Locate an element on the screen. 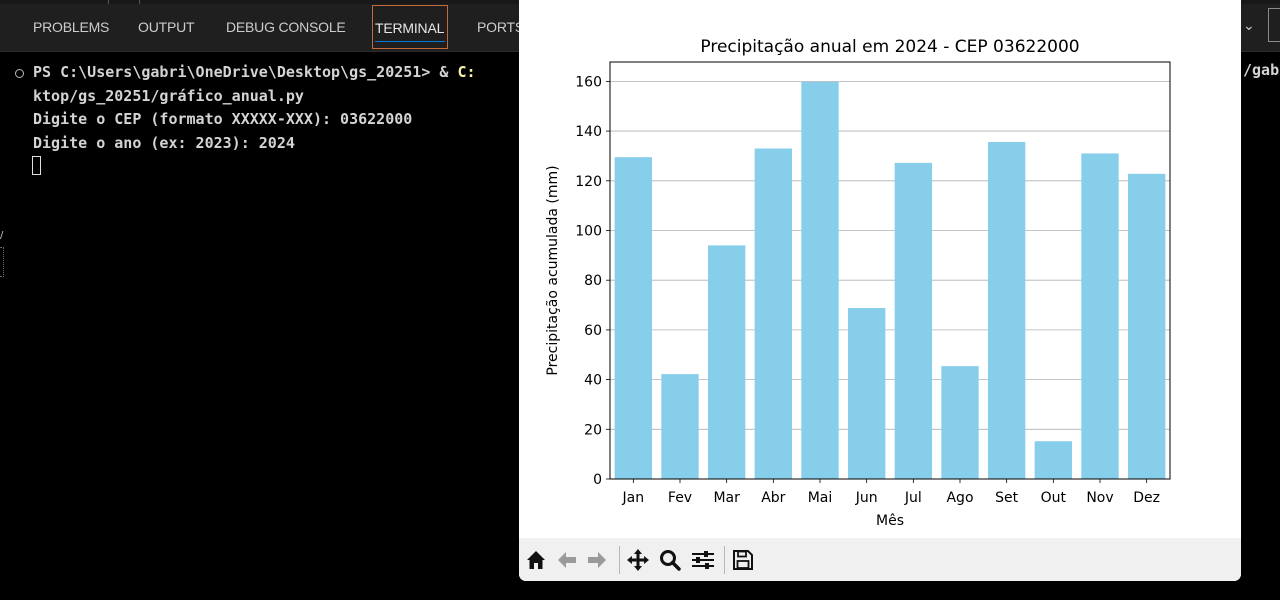 The image size is (1280, 600). bar-jun is located at coordinates (867, 393).